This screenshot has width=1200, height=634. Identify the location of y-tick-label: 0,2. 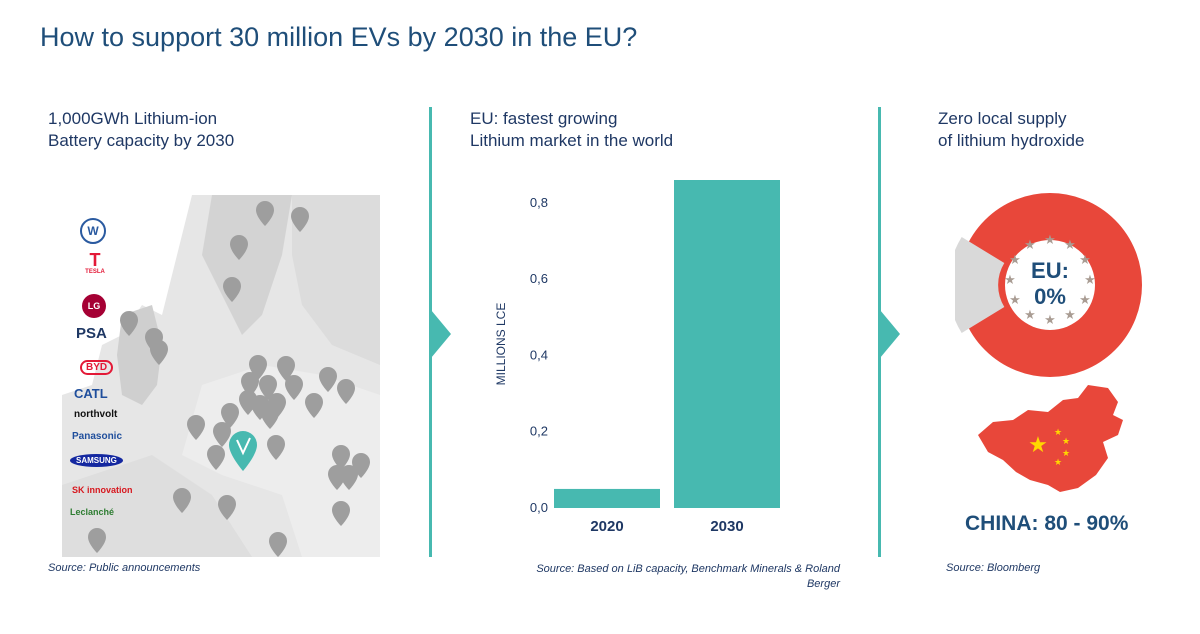
(539, 431).